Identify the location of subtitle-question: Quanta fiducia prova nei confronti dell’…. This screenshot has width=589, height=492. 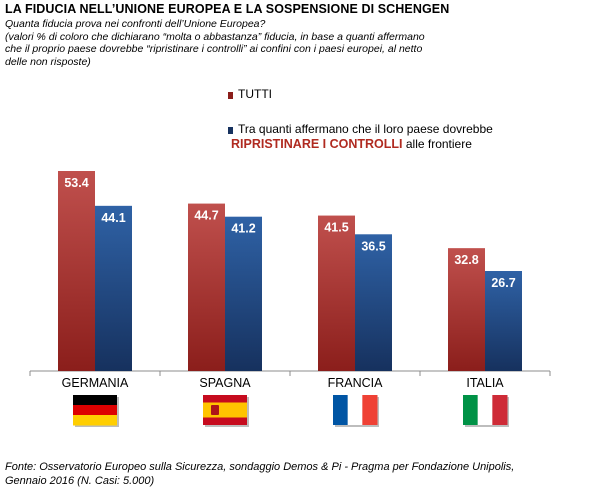
(135, 24).